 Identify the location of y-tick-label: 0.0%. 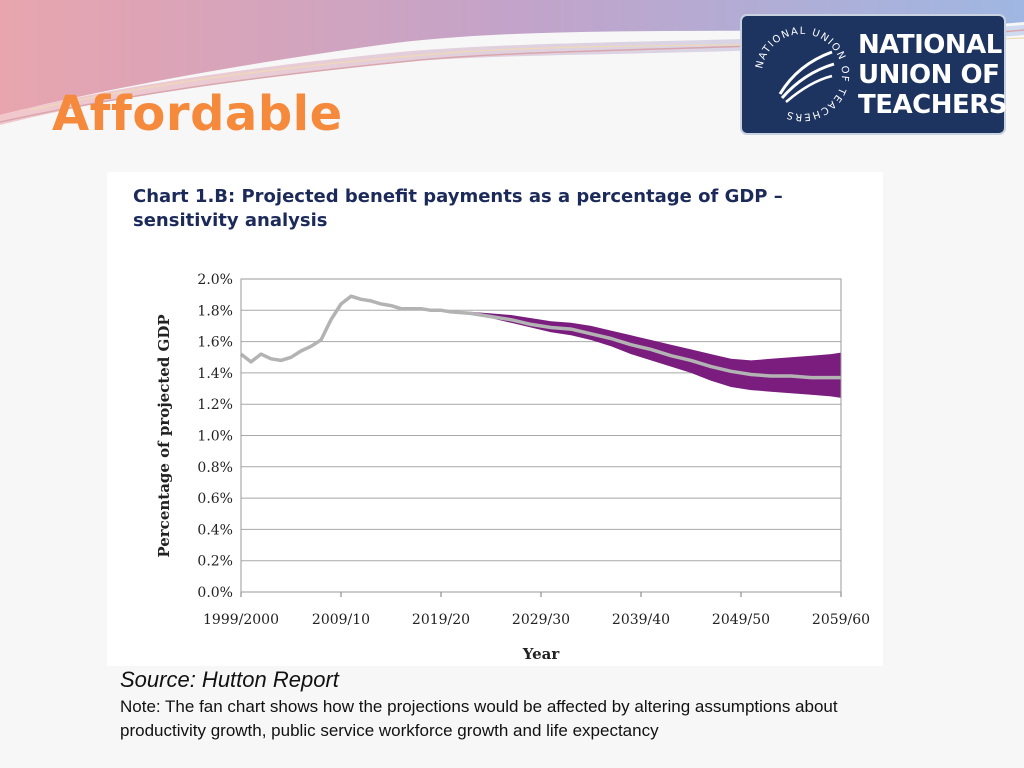
(215, 593).